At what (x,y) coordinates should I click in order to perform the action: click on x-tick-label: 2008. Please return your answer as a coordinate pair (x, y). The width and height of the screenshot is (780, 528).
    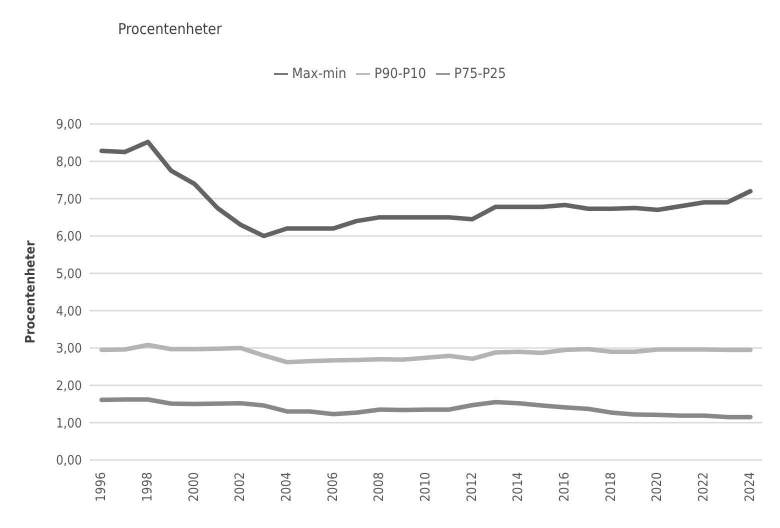
    Looking at the image, I should click on (380, 487).